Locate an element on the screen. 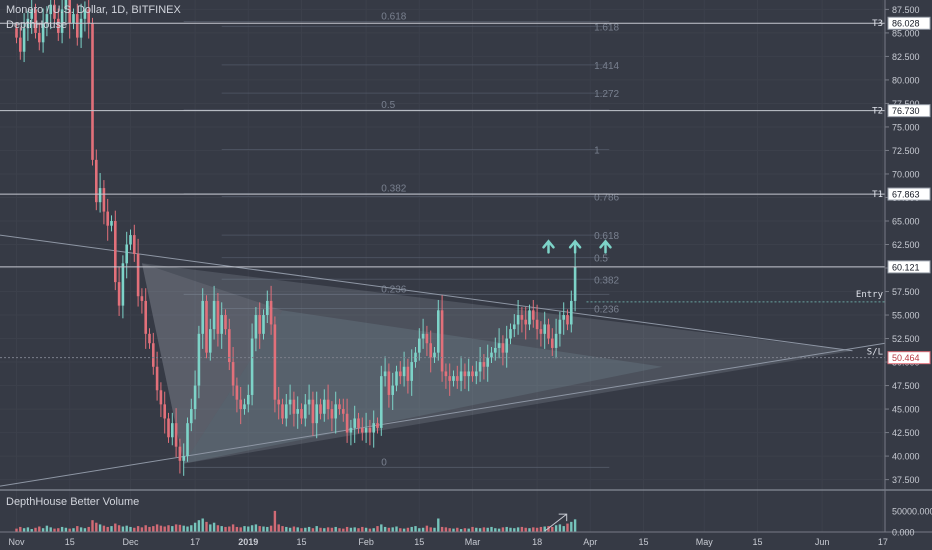 The image size is (932, 550). target-tag-label: T3 is located at coordinates (877, 24).